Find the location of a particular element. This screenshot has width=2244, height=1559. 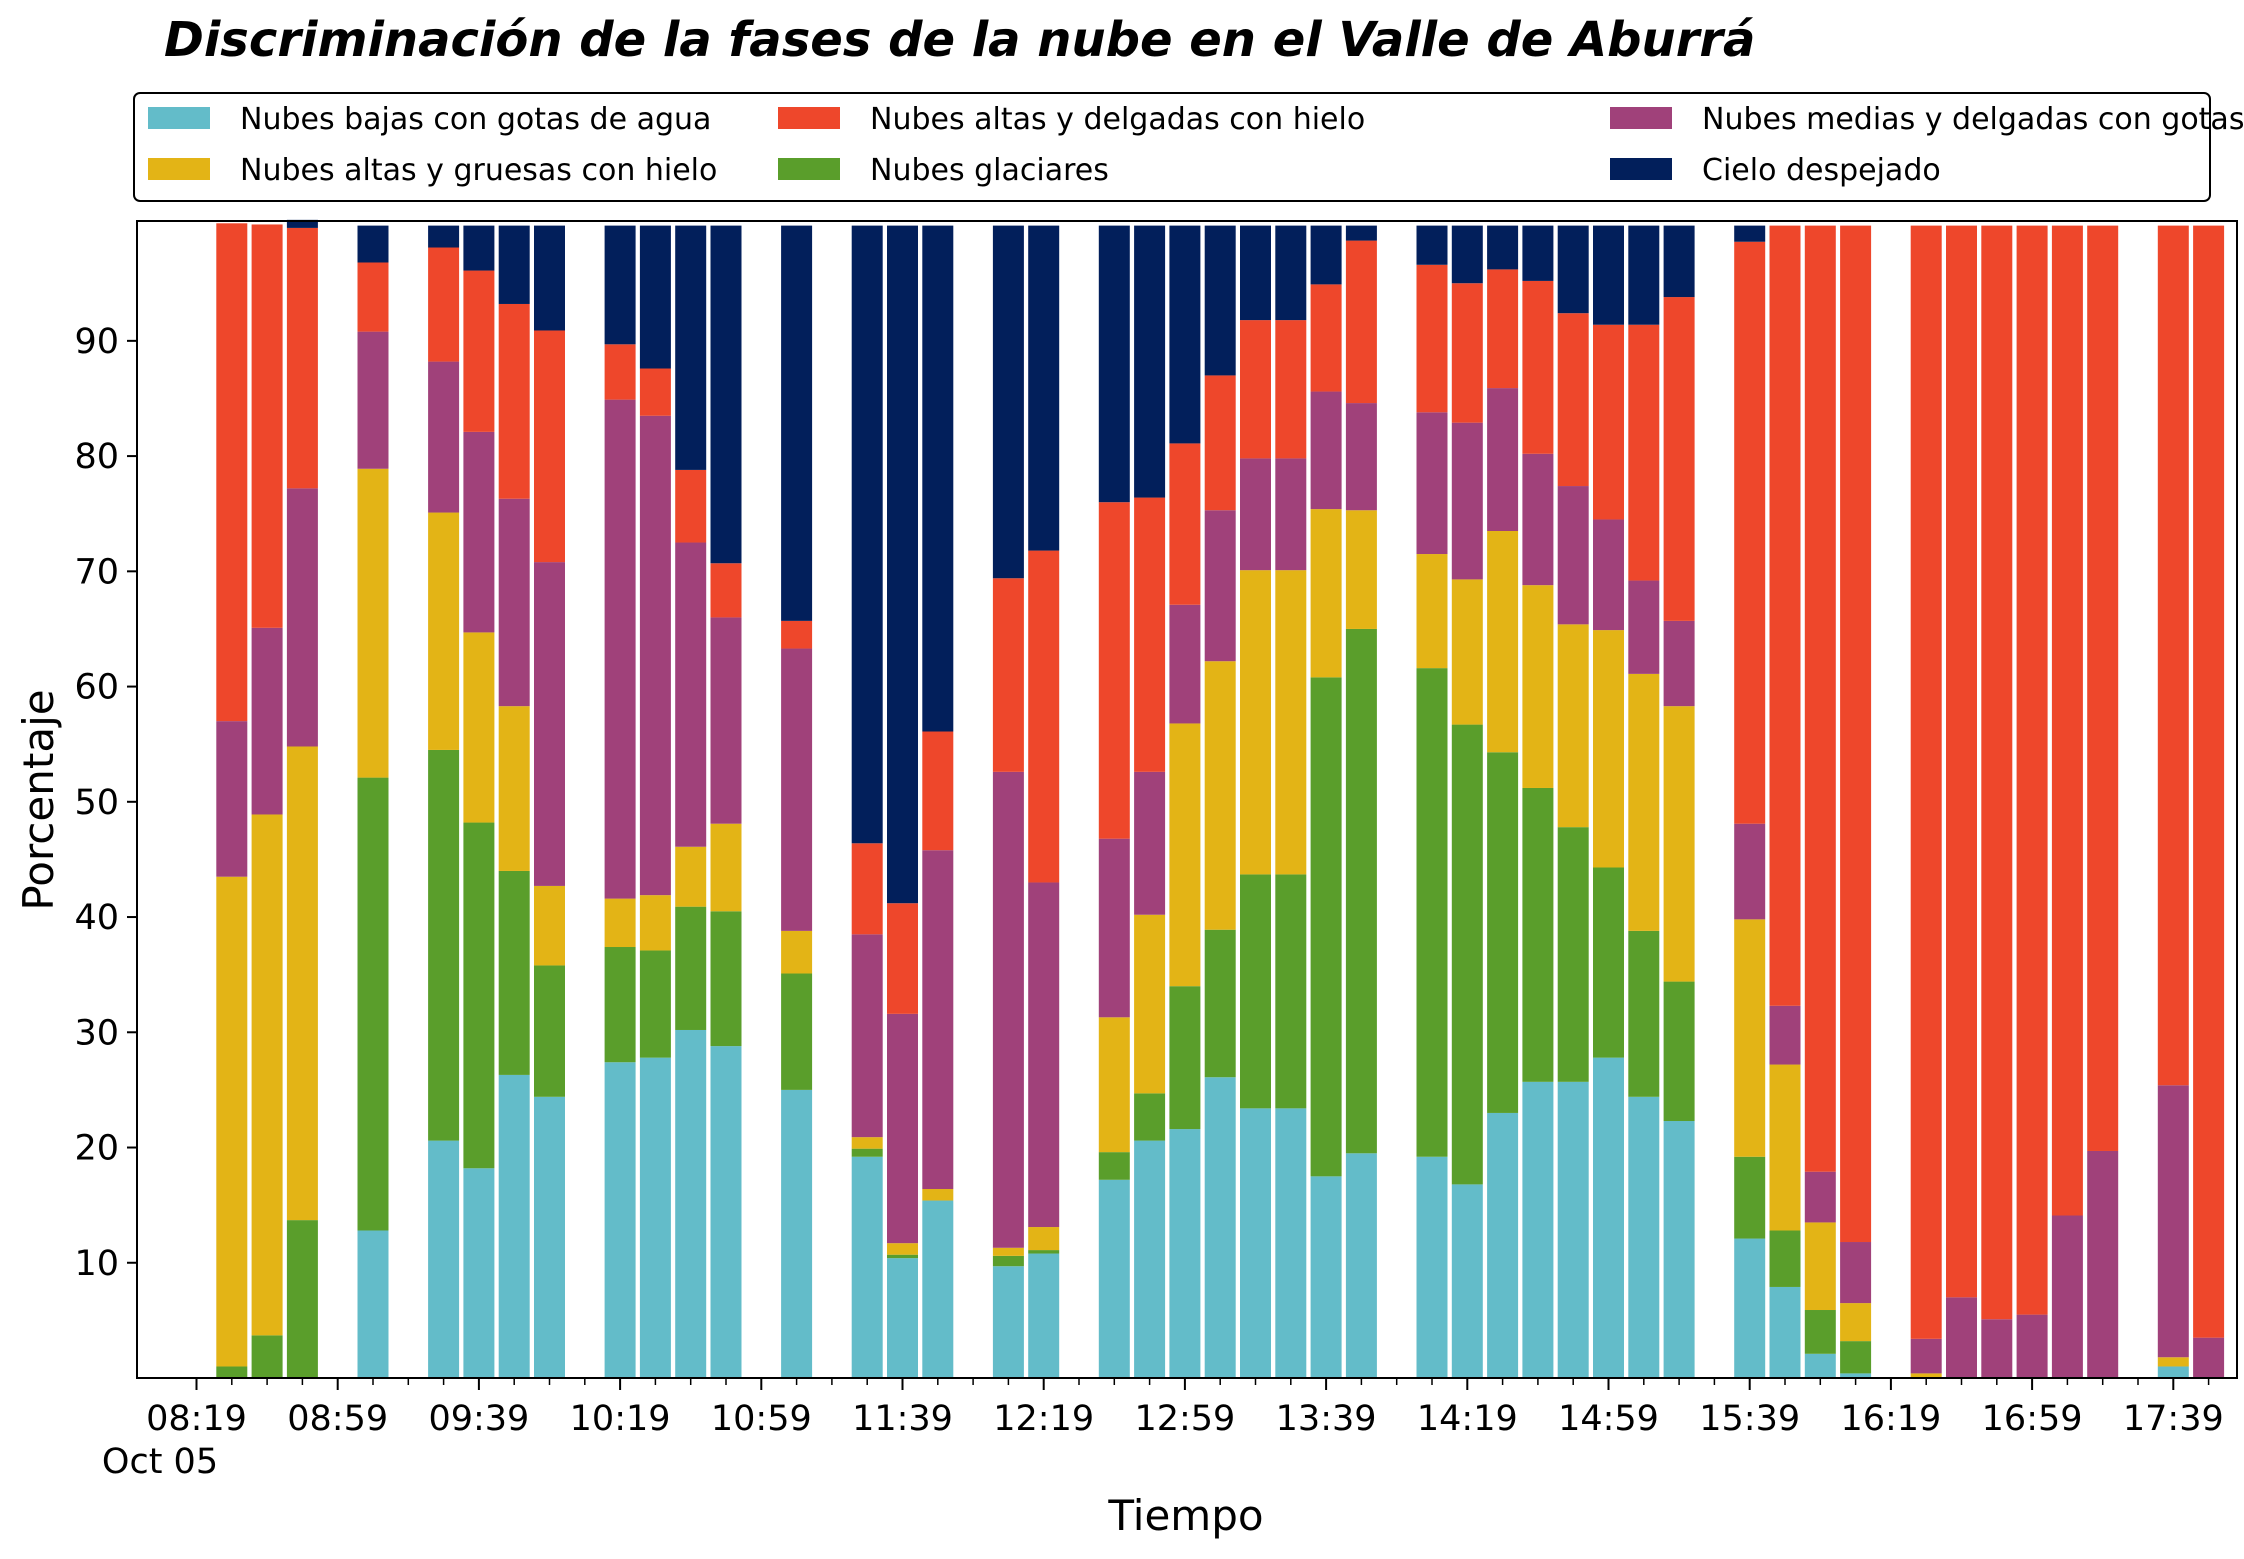

y-tick-label: 90 is located at coordinates (96, 342).